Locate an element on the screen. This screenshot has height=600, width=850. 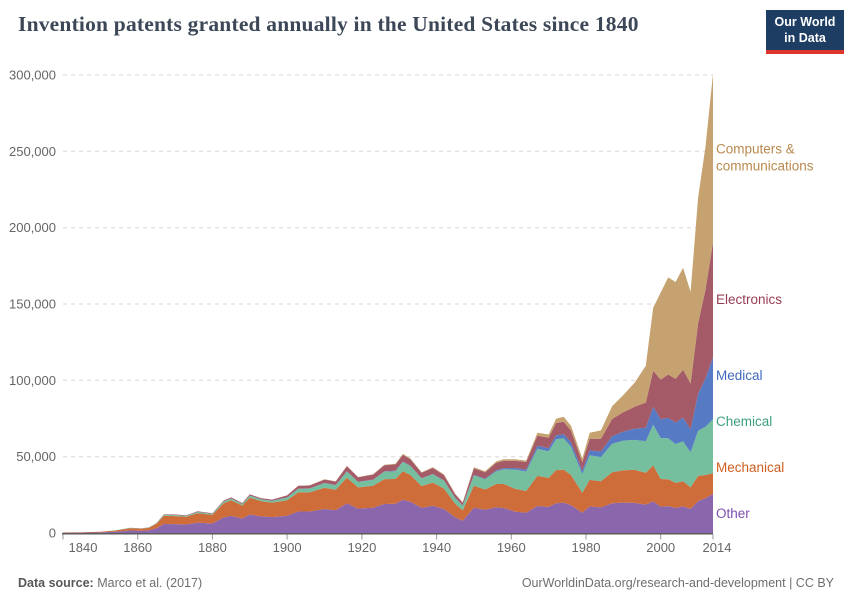
x-axis-tick-label: 1860 is located at coordinates (137, 547).